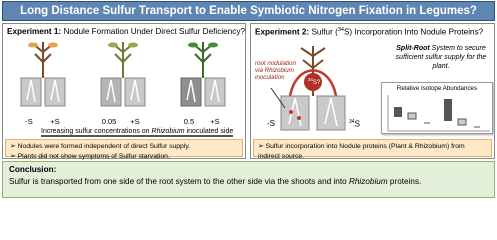 The width and height of the screenshot is (497, 240). I want to click on inset: Relative Isotope Abundances, so click(437, 108).